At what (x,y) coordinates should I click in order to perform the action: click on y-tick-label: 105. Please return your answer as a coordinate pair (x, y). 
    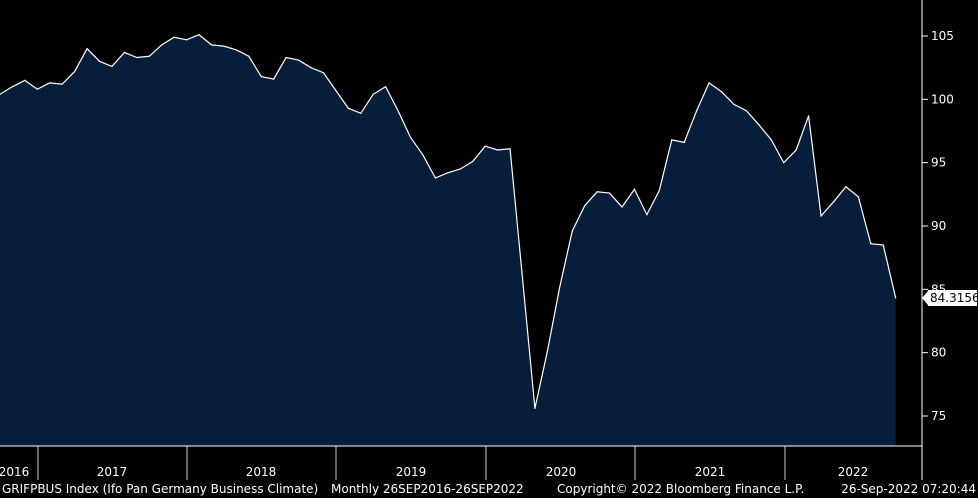
    Looking at the image, I should click on (942, 36).